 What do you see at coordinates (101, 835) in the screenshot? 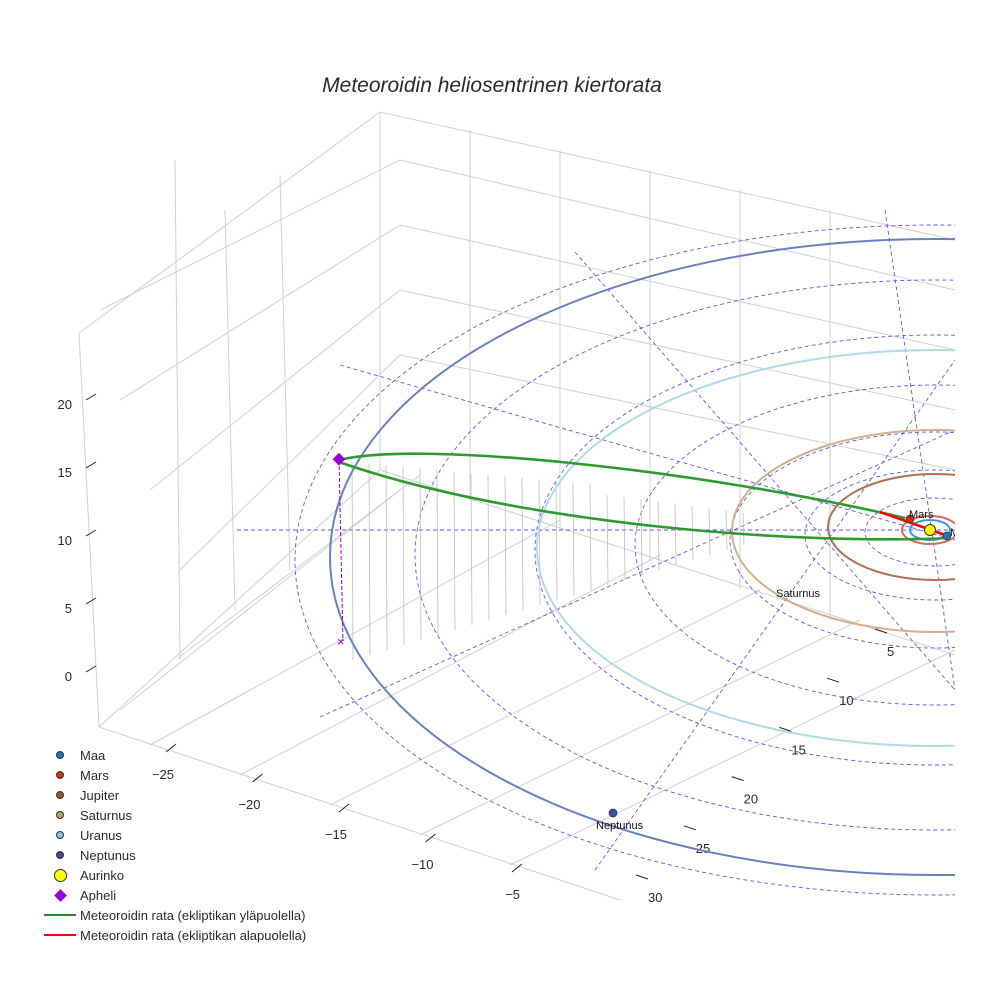
I see `legend-label: Uranus` at bounding box center [101, 835].